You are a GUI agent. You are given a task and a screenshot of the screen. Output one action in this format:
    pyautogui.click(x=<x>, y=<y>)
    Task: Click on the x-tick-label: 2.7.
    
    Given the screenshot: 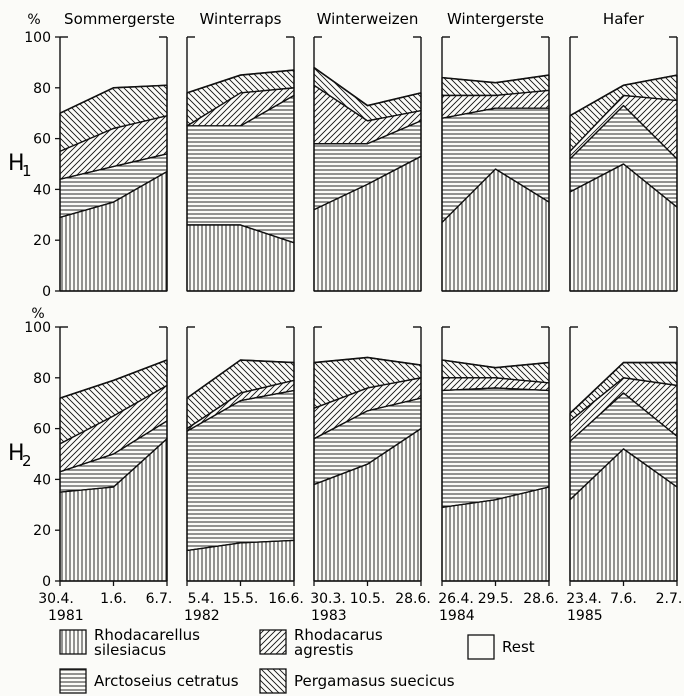 What is the action you would take?
    pyautogui.click(x=669, y=599)
    